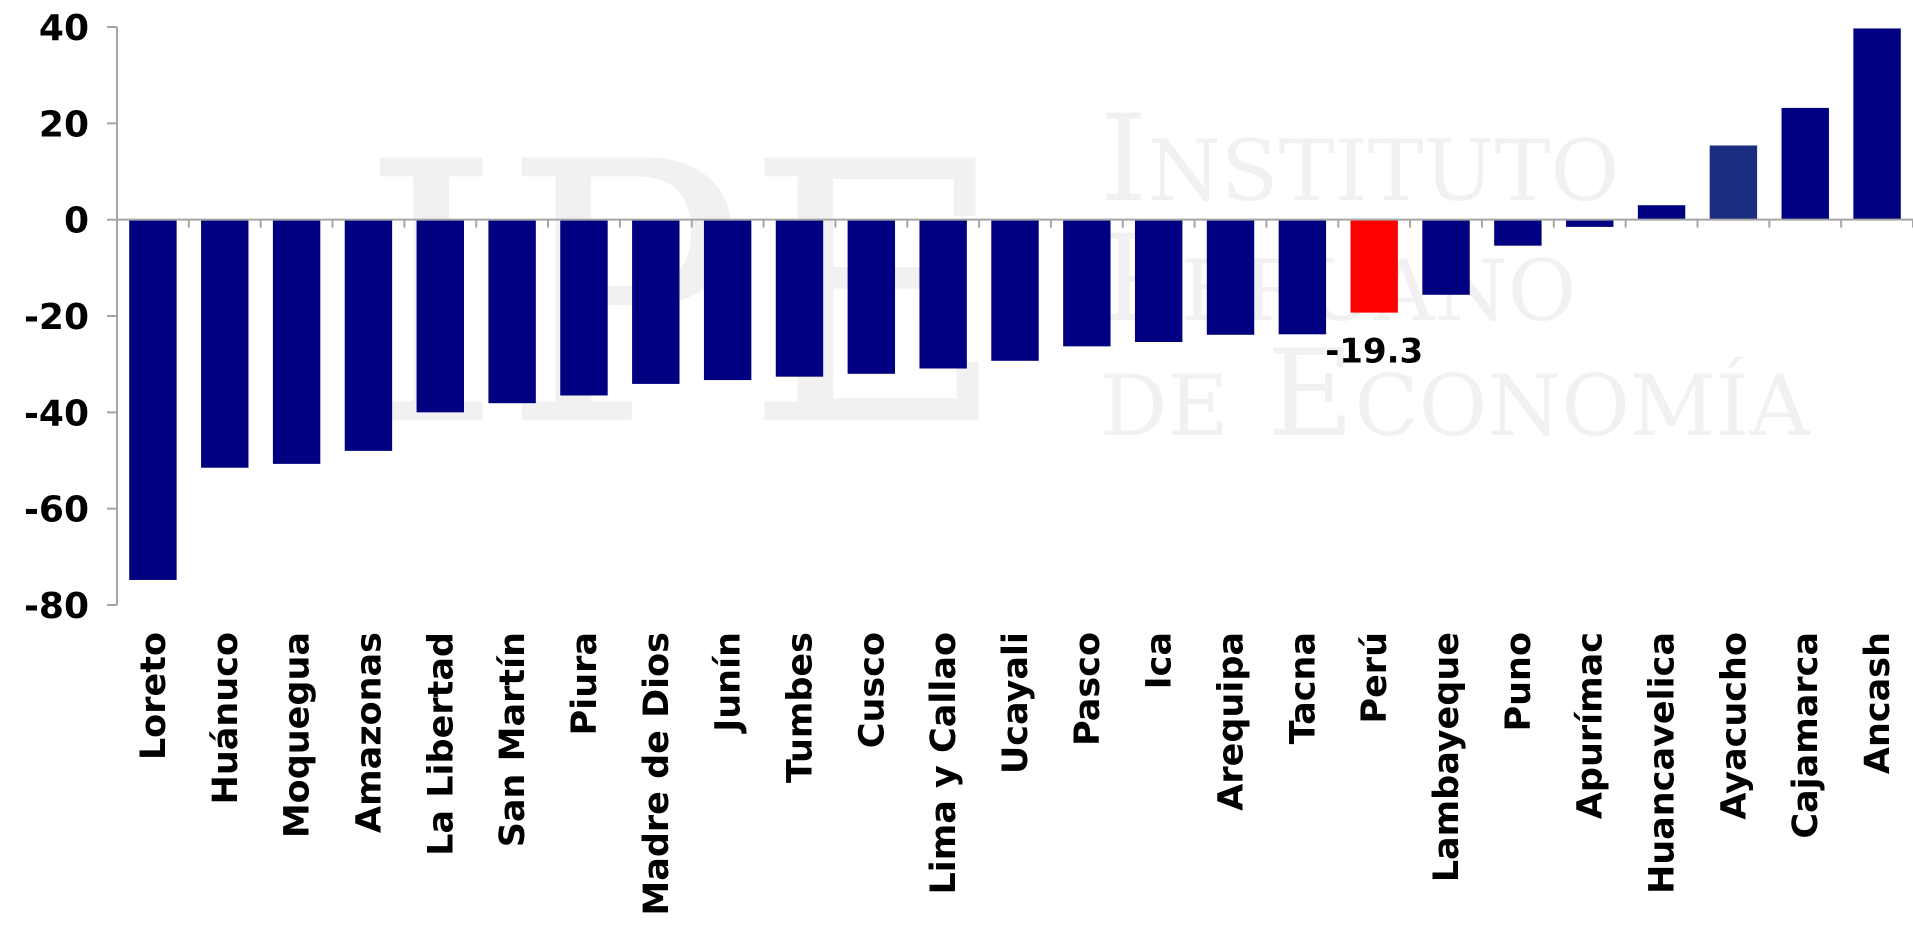 The image size is (1913, 940). Describe the element at coordinates (585, 683) in the screenshot. I see `x-tick-label: Piura` at that location.